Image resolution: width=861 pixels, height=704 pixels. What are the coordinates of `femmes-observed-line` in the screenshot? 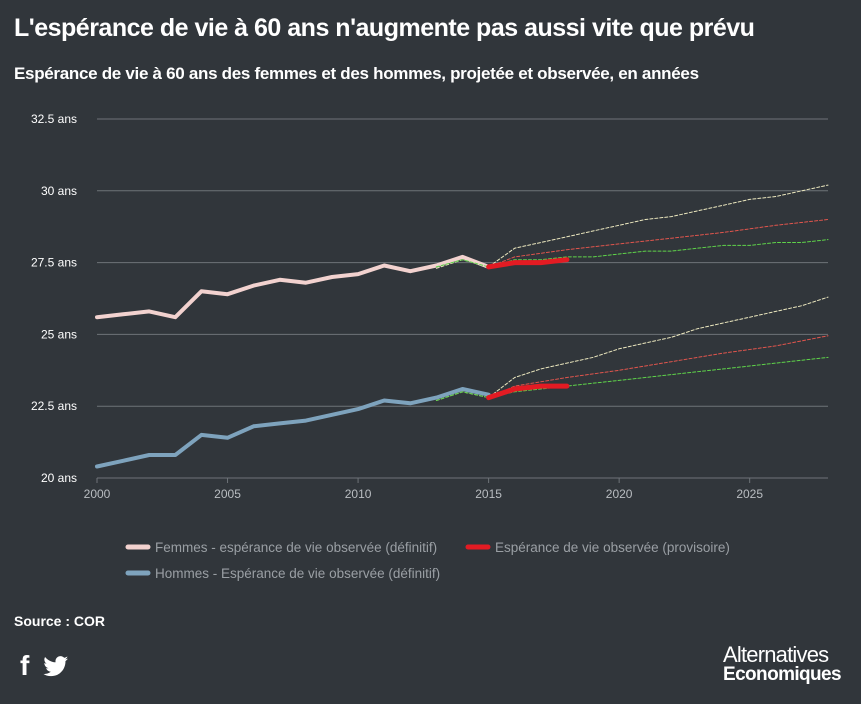 It's located at (293, 287).